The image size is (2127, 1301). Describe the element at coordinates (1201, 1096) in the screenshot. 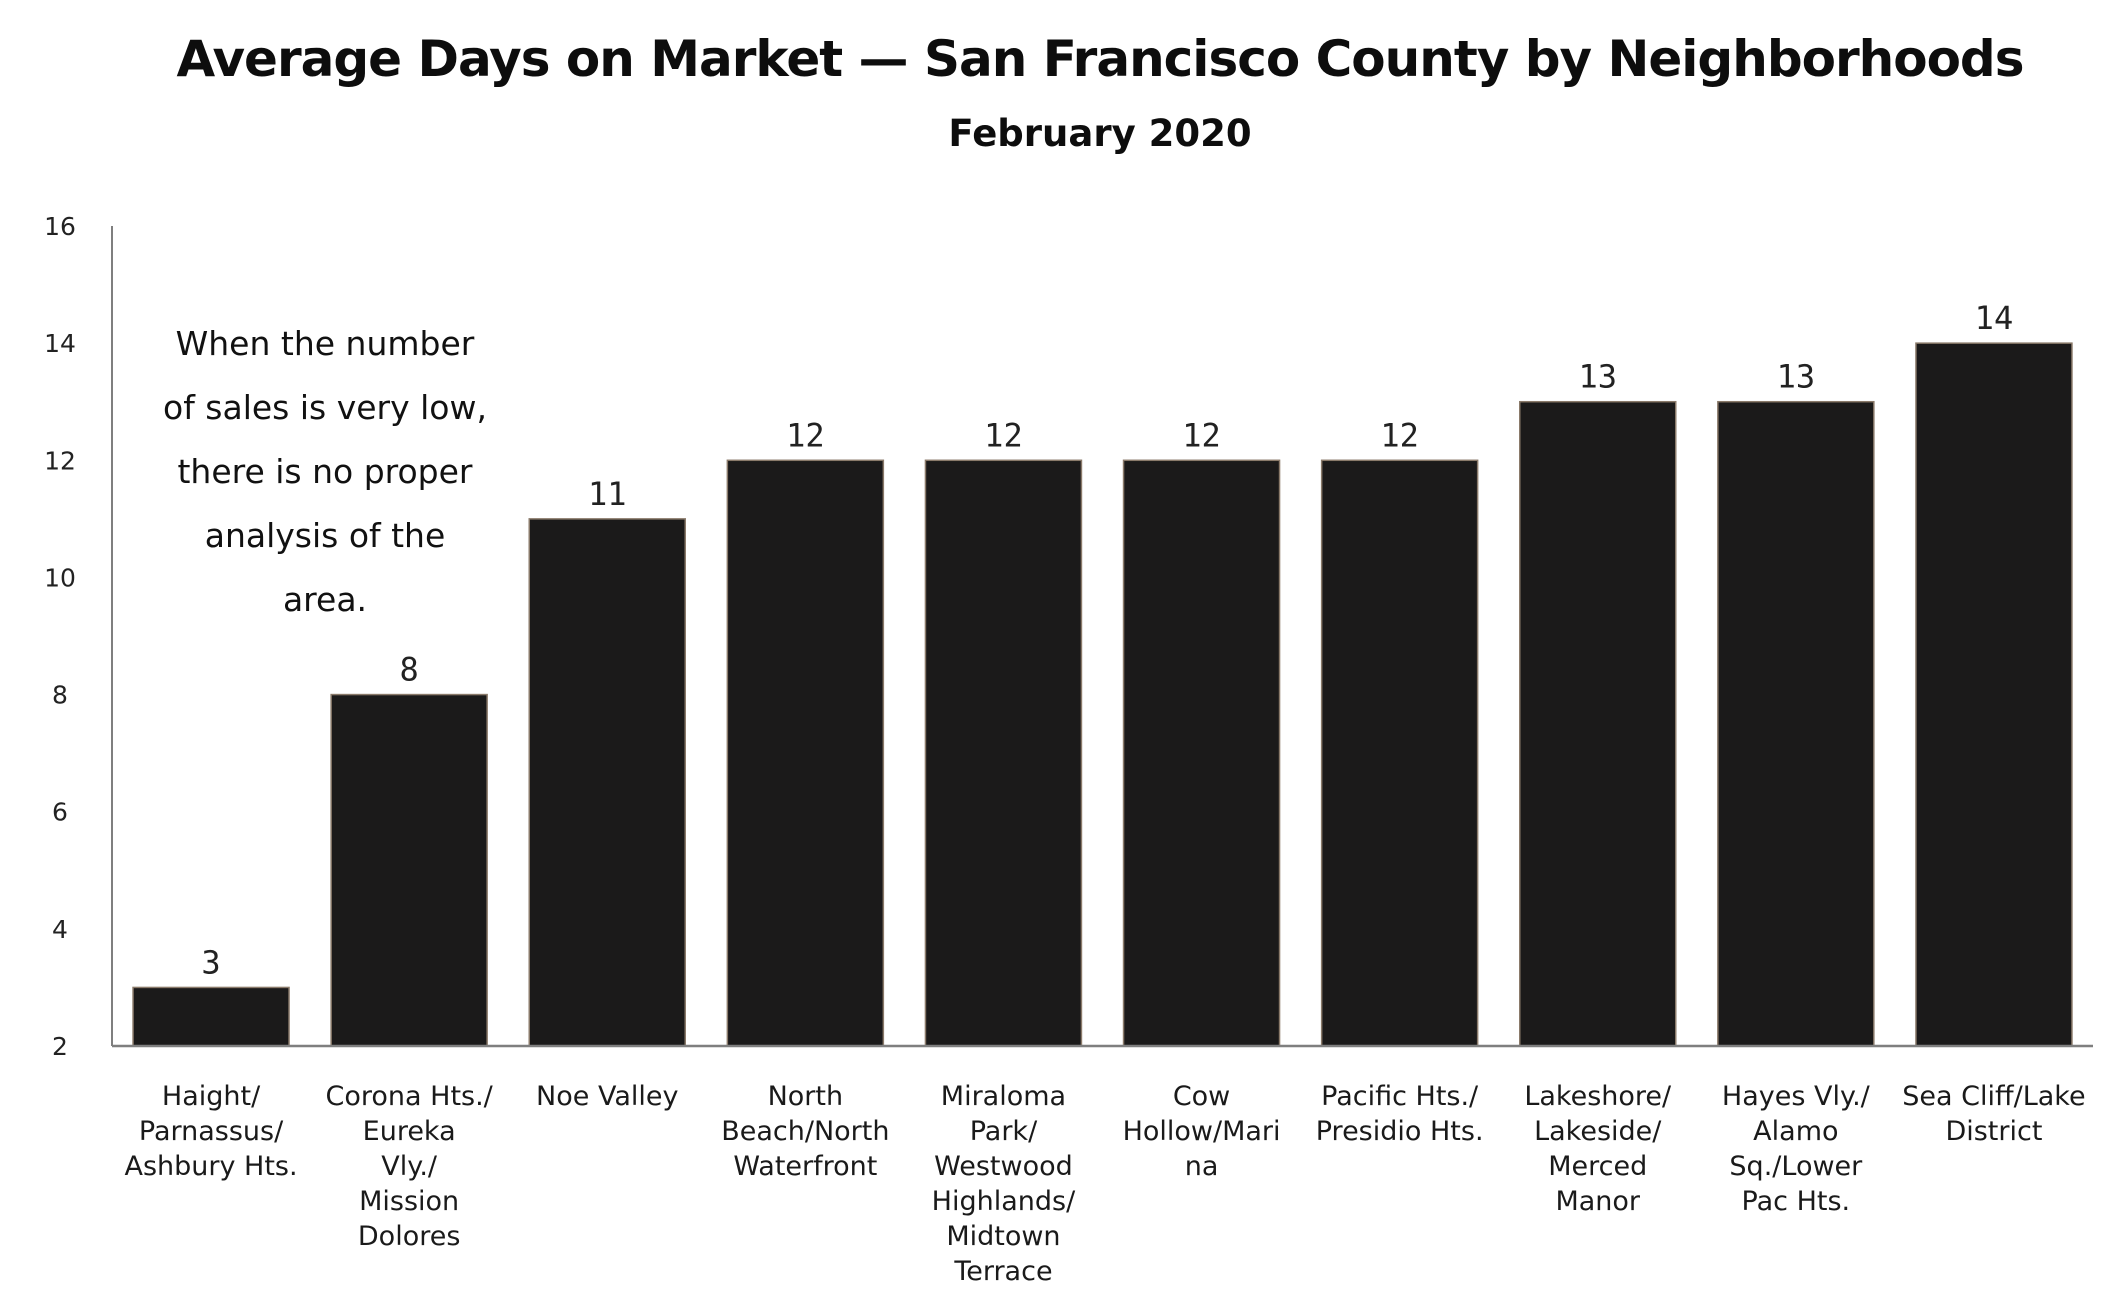

I see `x-tick-label-line: Cow` at that location.